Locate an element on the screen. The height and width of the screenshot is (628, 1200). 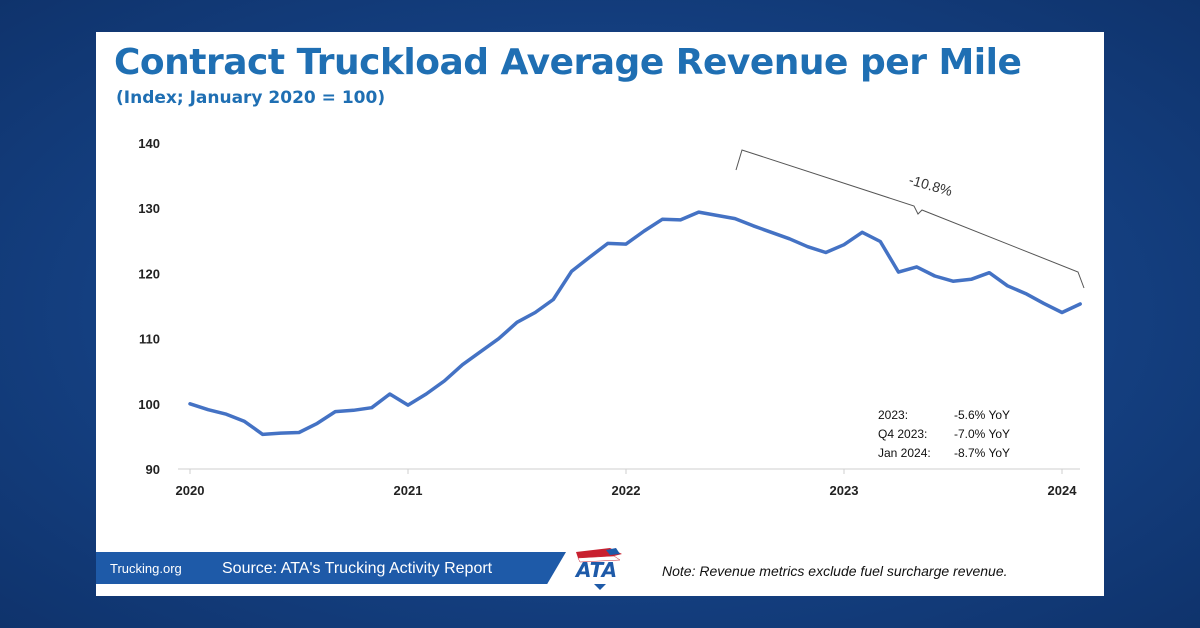
stat-value: -7.0% YoY is located at coordinates (982, 434).